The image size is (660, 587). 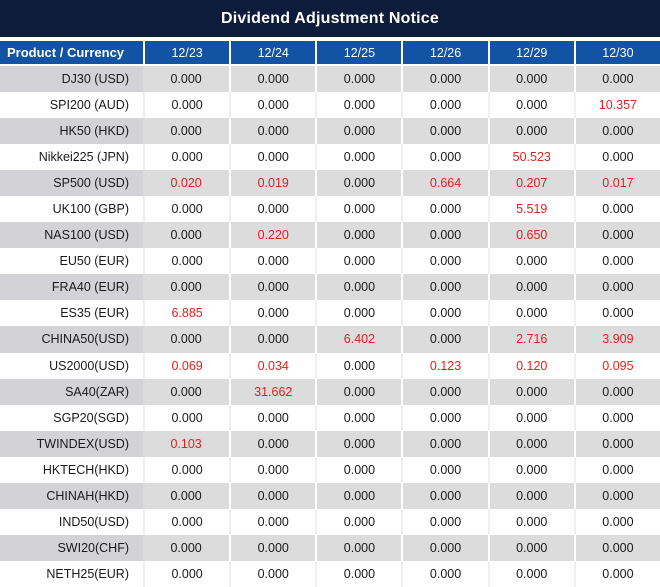 What do you see at coordinates (530, 235) in the screenshot?
I see `value-cell: 0.650` at bounding box center [530, 235].